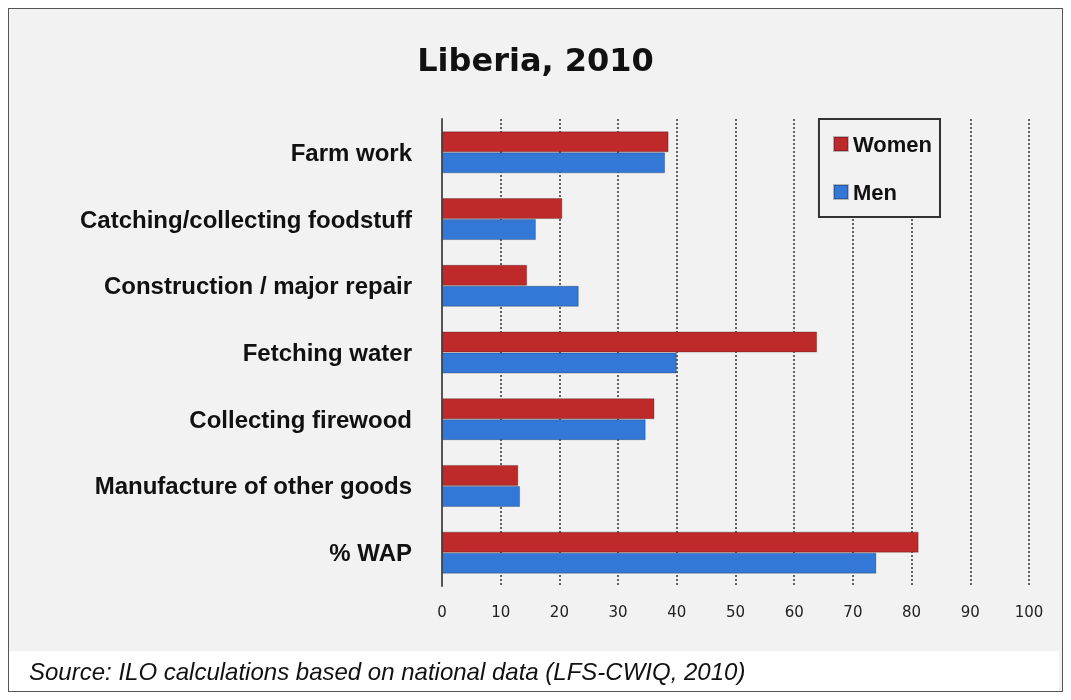 The height and width of the screenshot is (700, 1071). I want to click on x-tick-label: 50, so click(735, 611).